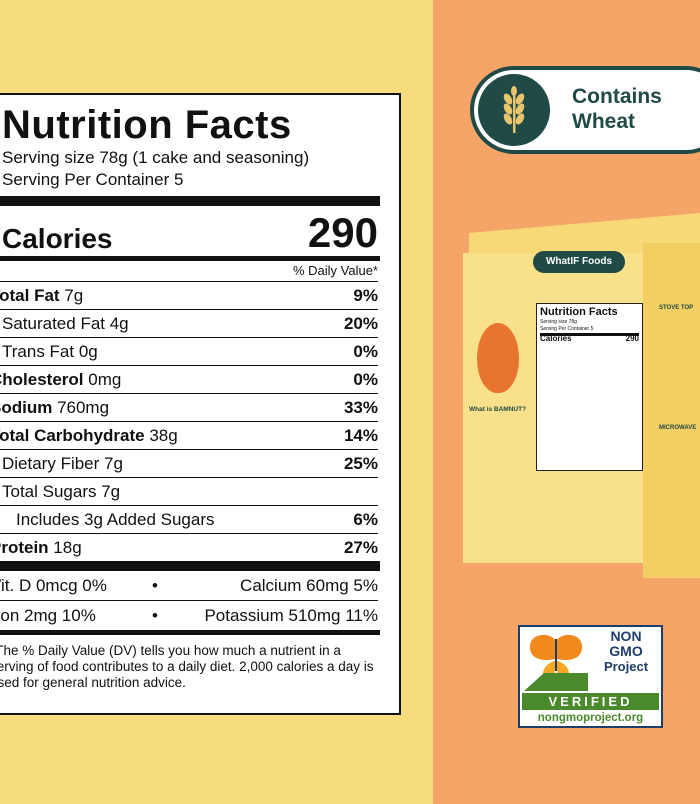 Image resolution: width=700 pixels, height=804 pixels. I want to click on nutrient-dv: 27%, so click(360, 547).